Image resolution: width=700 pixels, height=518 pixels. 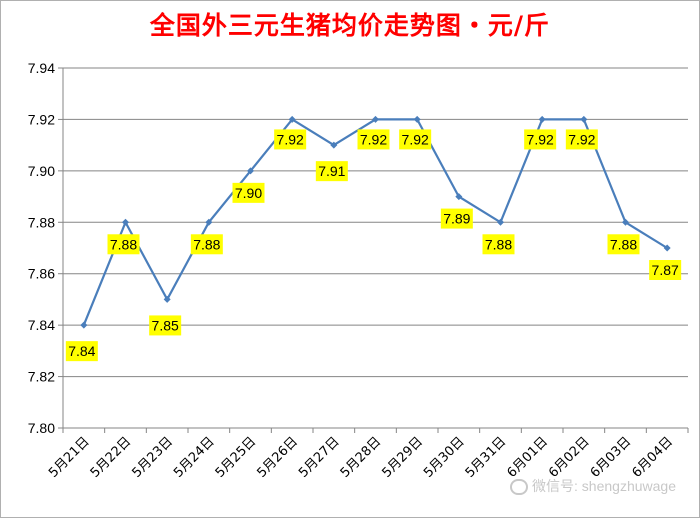 I want to click on x-tick-label: 5月27日, so click(x=319, y=457).